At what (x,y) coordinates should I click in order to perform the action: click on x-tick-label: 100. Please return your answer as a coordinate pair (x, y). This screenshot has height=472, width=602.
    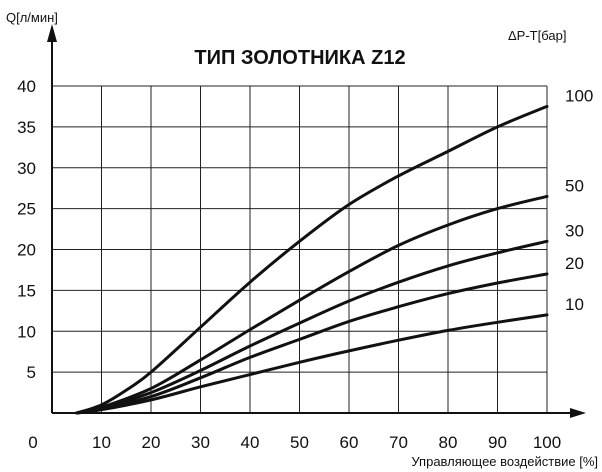
    Looking at the image, I should click on (547, 442).